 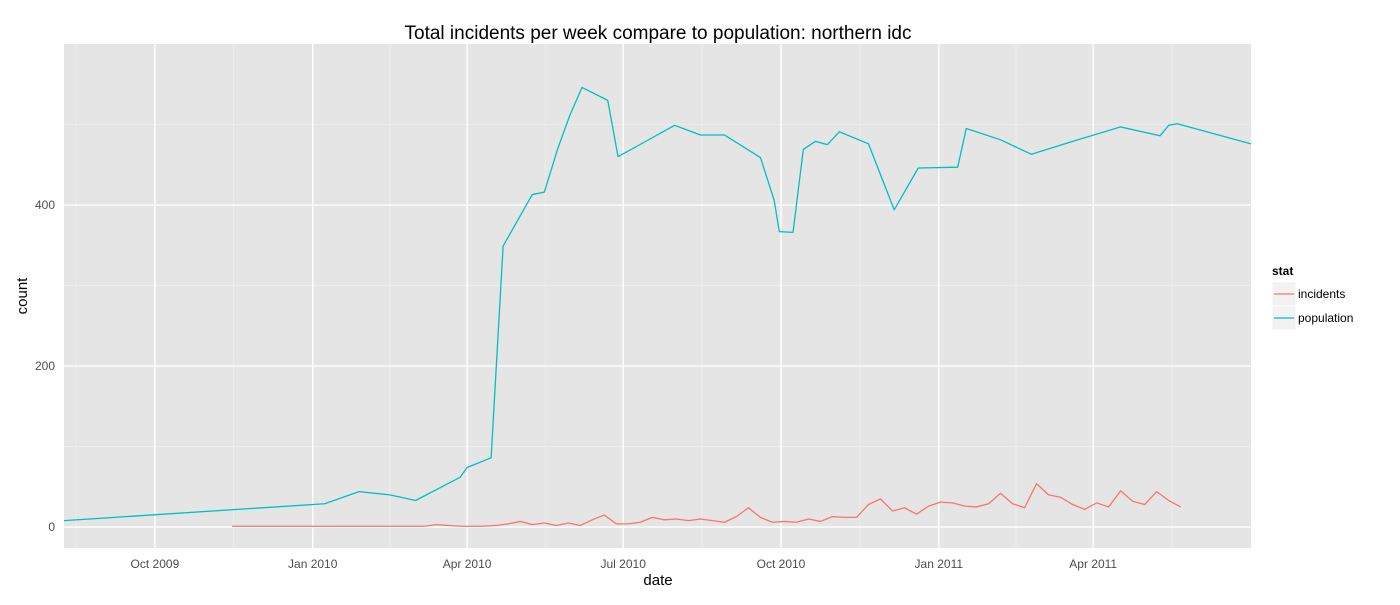 I want to click on y-axis-title: count, so click(x=22, y=296).